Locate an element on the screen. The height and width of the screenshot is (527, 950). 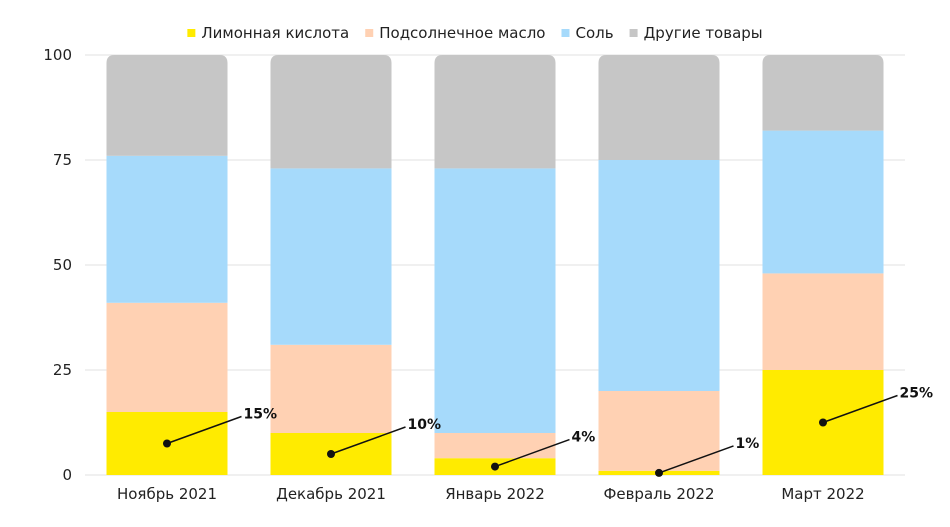
x-tick-label: Ноябрь 2021 is located at coordinates (167, 494).